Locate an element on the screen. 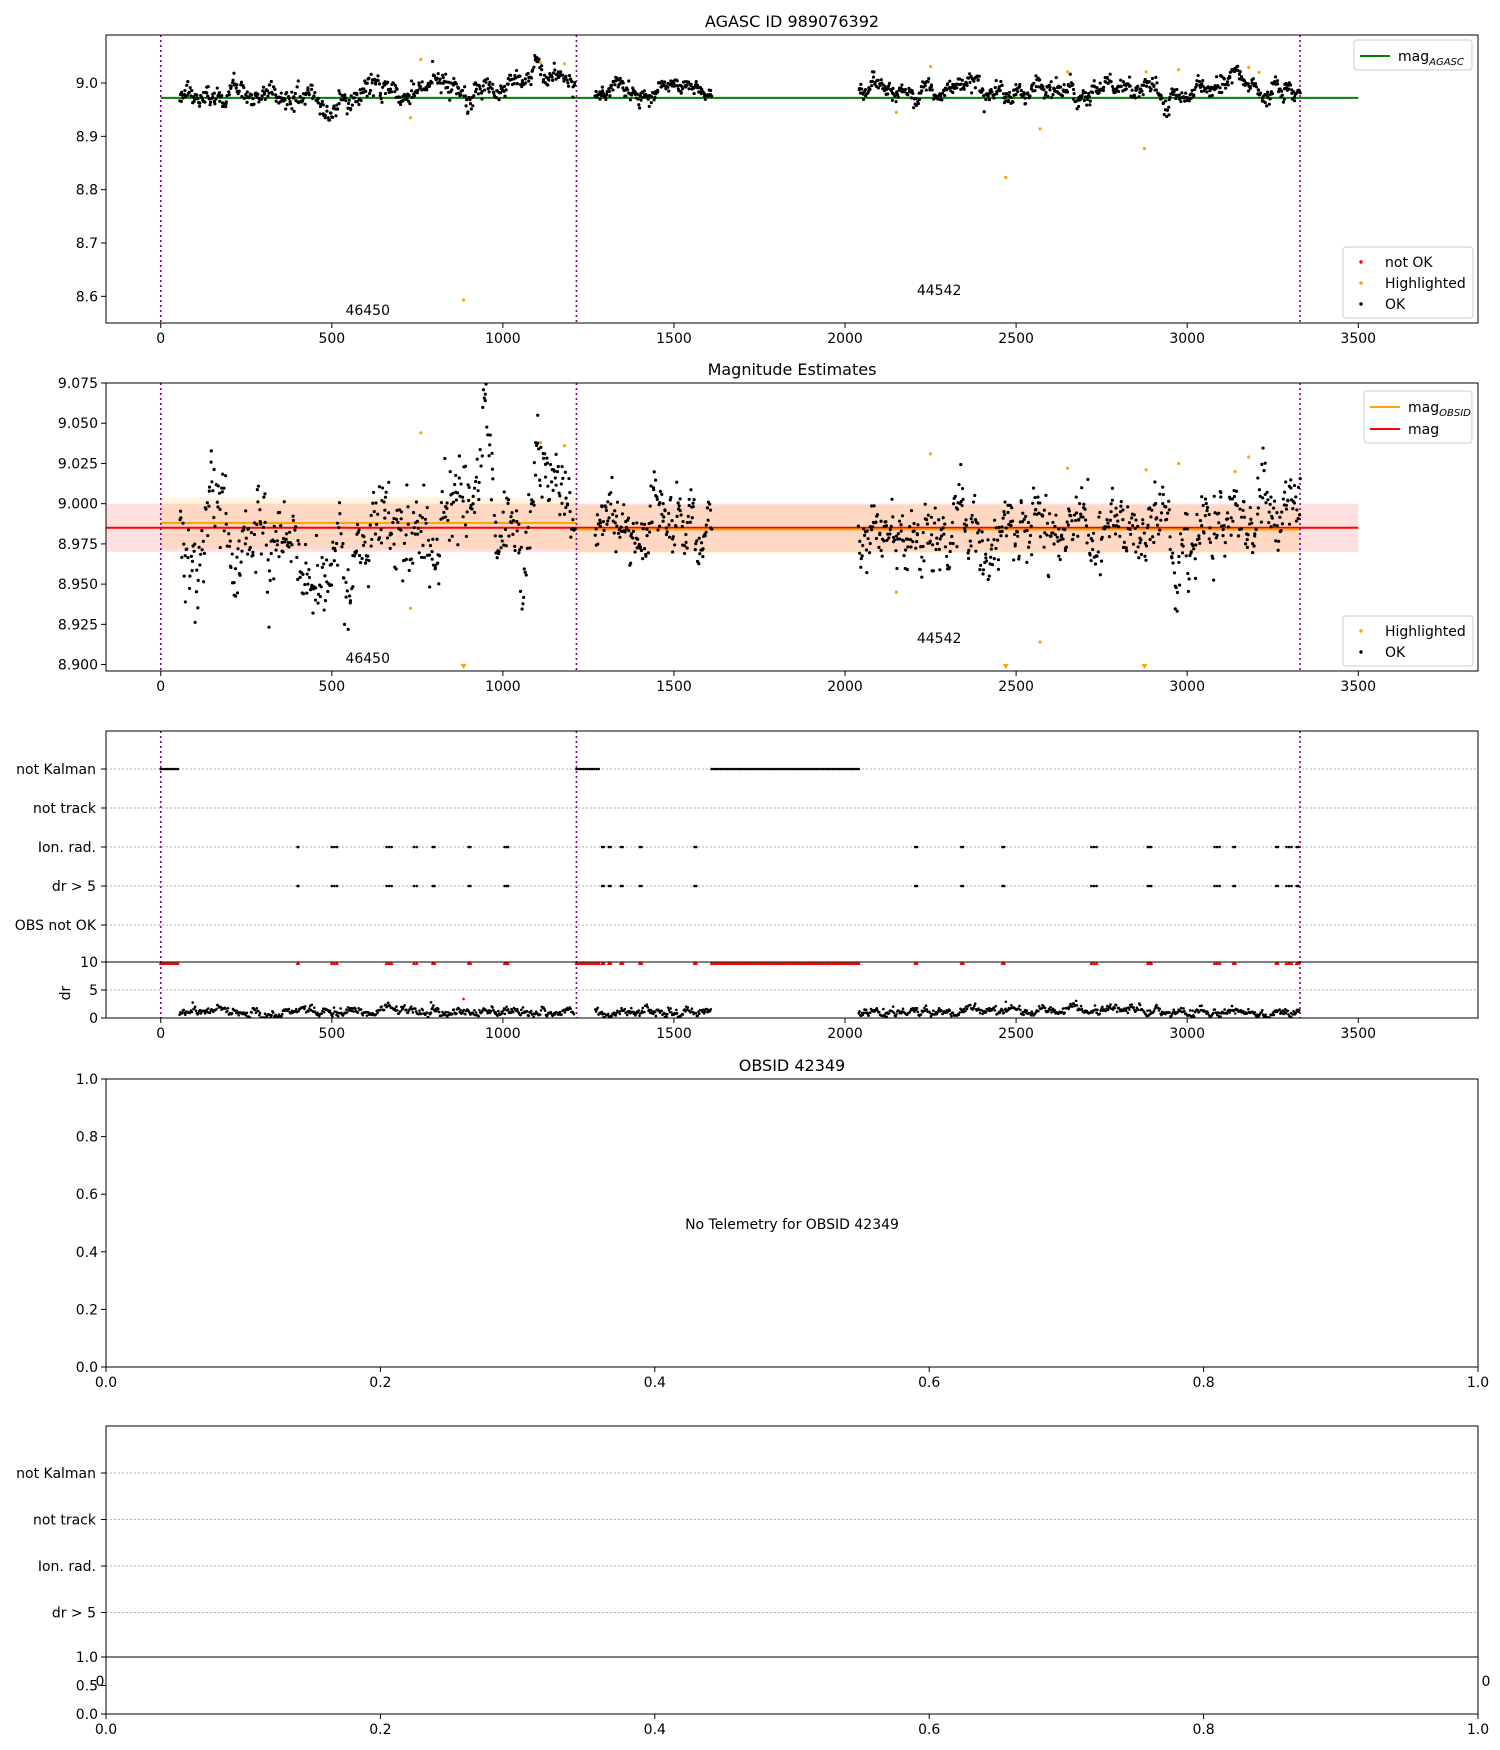  dr-tick-label: 1.0 is located at coordinates (87, 1658).